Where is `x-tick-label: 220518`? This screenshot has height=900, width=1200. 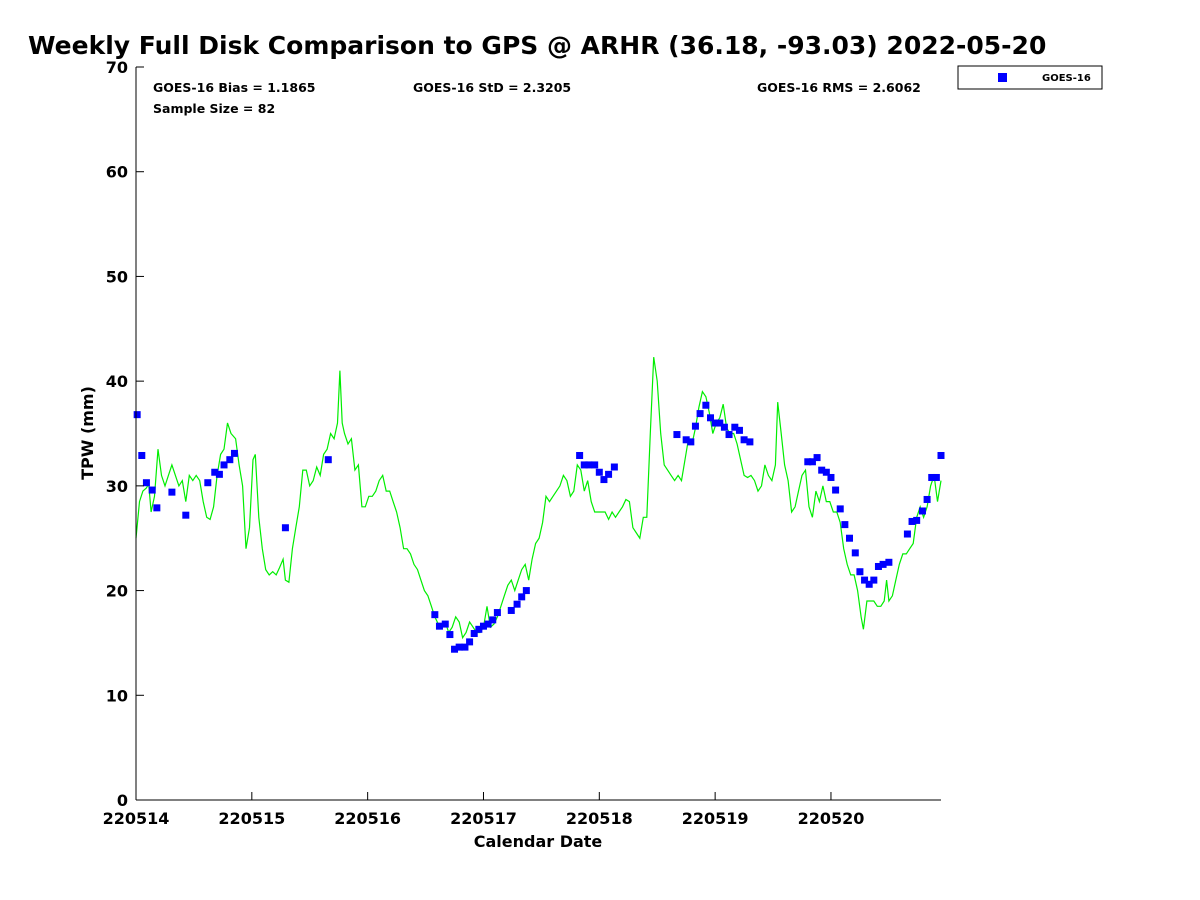
x-tick-label: 220518 is located at coordinates (599, 818).